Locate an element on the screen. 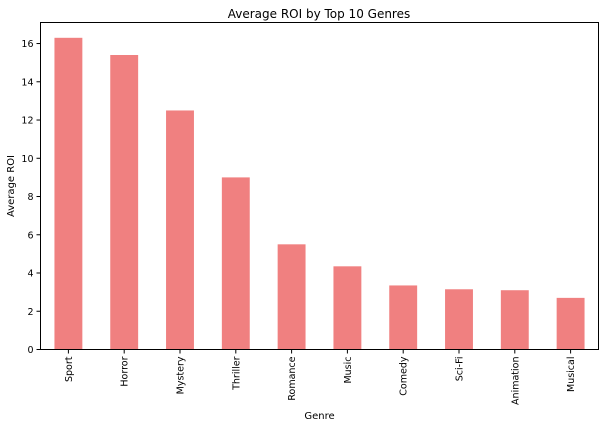 Image resolution: width=606 pixels, height=428 pixels. bar-horror is located at coordinates (124, 202).